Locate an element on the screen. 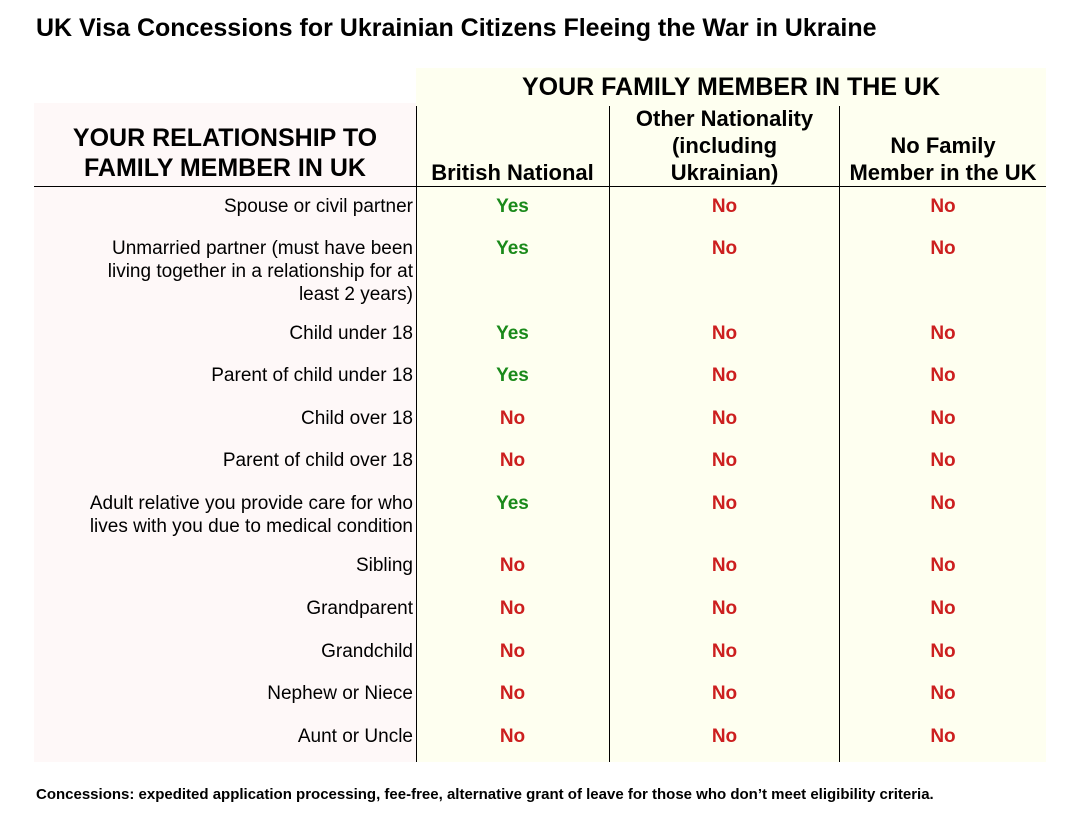 The image size is (1087, 832). table-row: Parent of child under 18 Yes No No is located at coordinates (540, 377).